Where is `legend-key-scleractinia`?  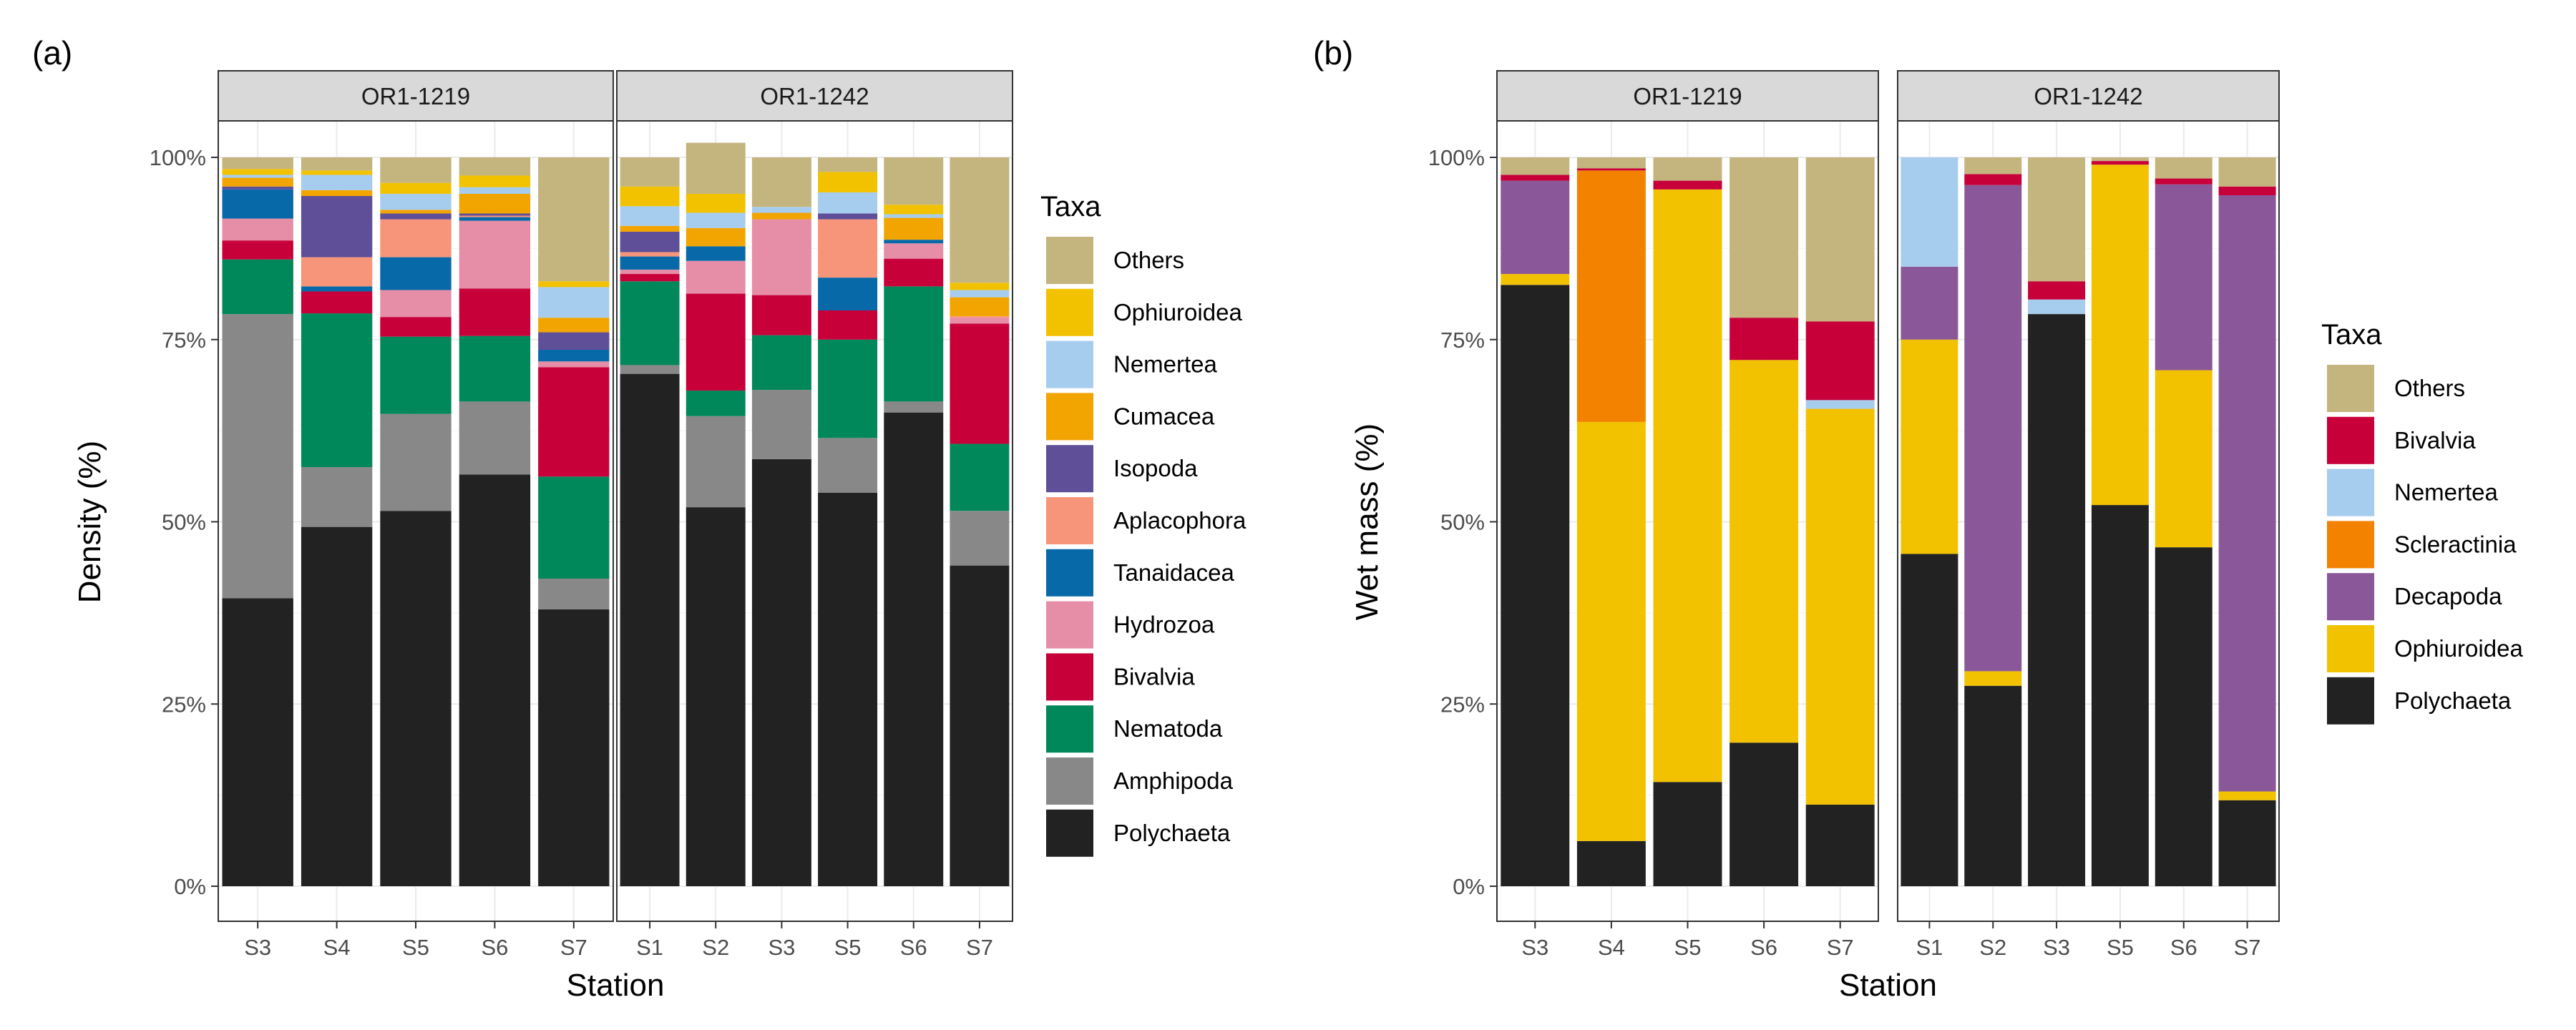 legend-key-scleractinia is located at coordinates (2350, 545).